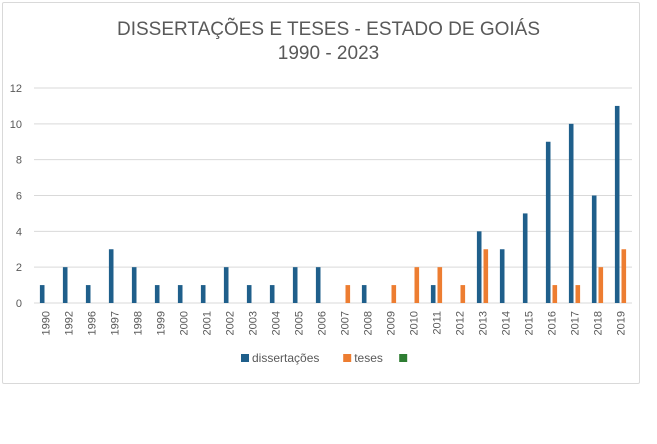 The height and width of the screenshot is (444, 657). I want to click on chart-subtitle: 1990 - 2023, so click(328, 53).